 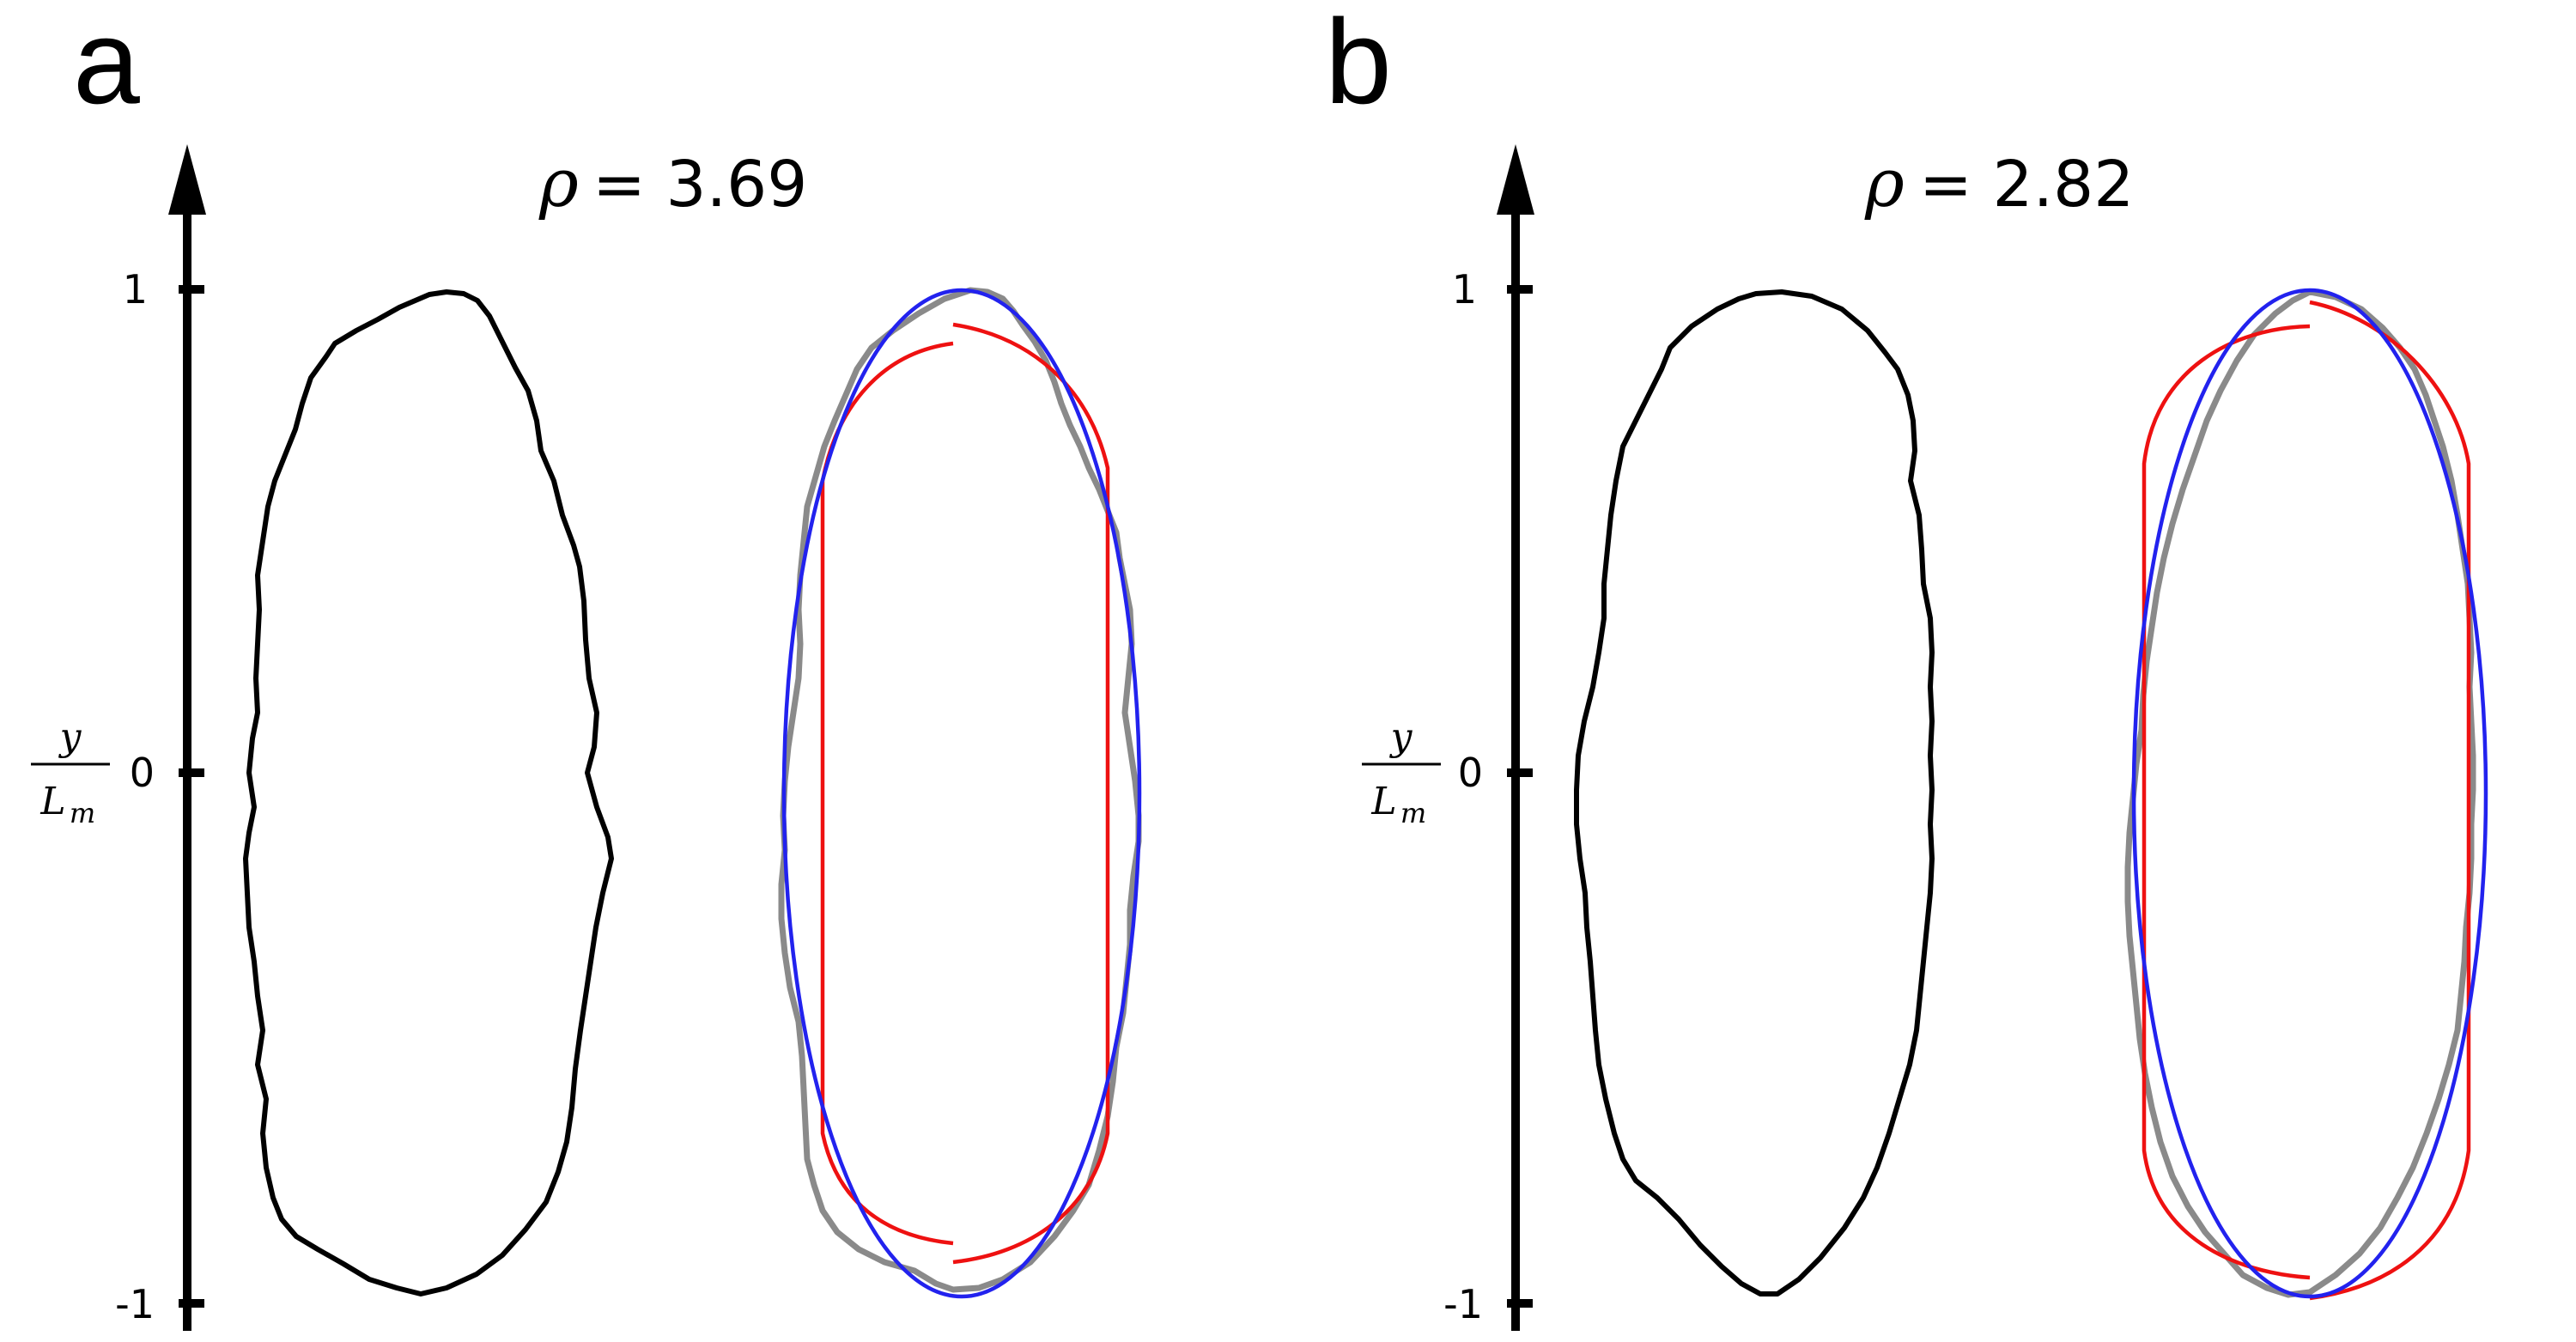 What do you see at coordinates (1401, 737) in the screenshot?
I see `y-axis-label-numerator-b: y` at bounding box center [1401, 737].